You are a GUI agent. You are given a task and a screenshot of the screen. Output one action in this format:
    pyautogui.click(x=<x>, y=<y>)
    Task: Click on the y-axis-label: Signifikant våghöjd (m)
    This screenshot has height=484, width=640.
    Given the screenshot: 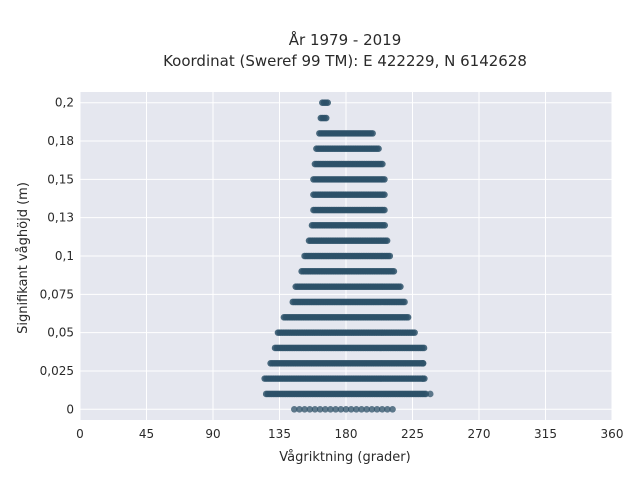 What is the action you would take?
    pyautogui.click(x=23, y=258)
    